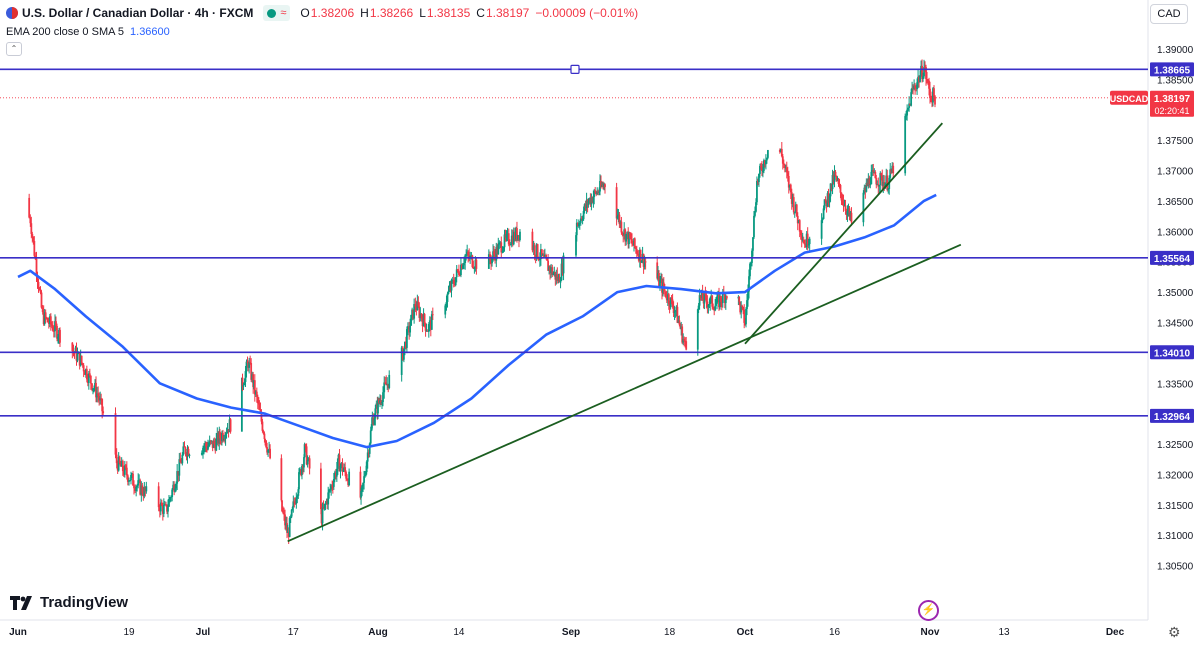  I want to click on x-tick-label: Sep, so click(571, 632).